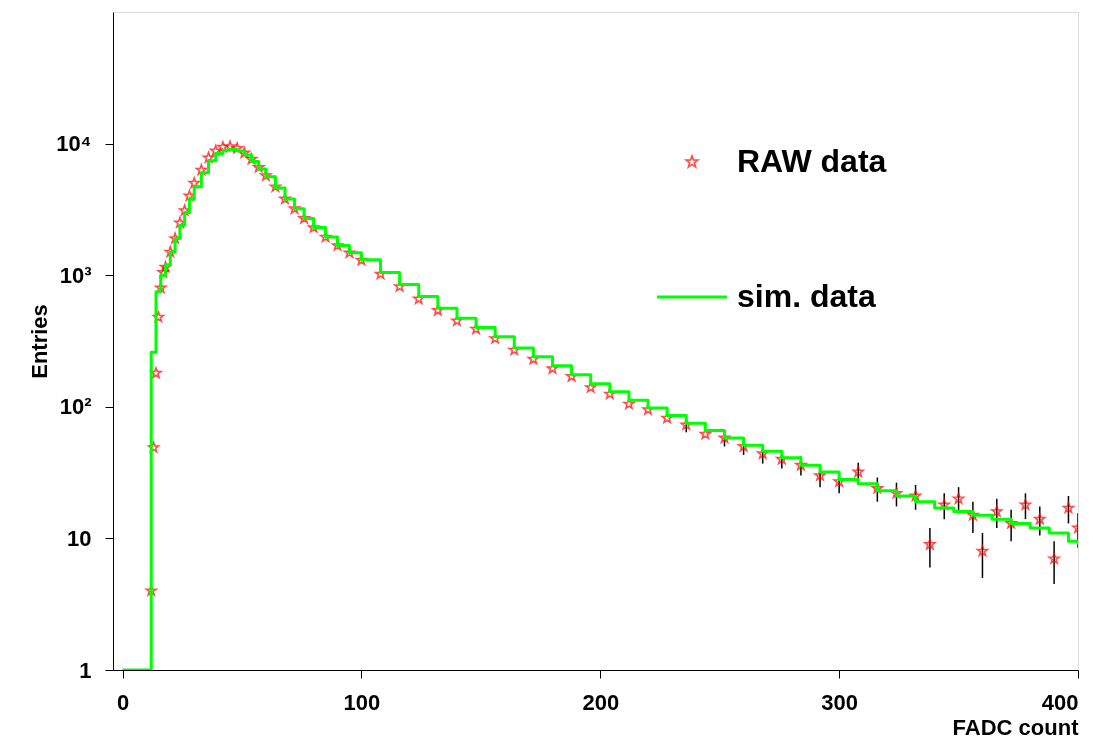 This screenshot has width=1115, height=742. I want to click on x-axis-title: FADC count, so click(1016, 727).